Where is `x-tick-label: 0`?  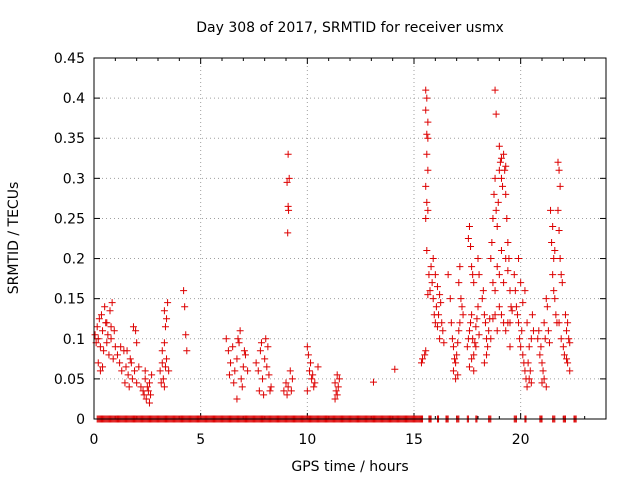 x-tick-label: 0 is located at coordinates (94, 440).